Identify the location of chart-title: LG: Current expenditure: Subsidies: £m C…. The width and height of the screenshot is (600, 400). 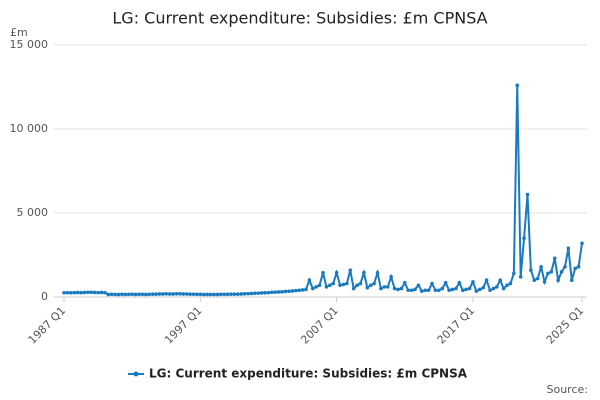
(299, 18).